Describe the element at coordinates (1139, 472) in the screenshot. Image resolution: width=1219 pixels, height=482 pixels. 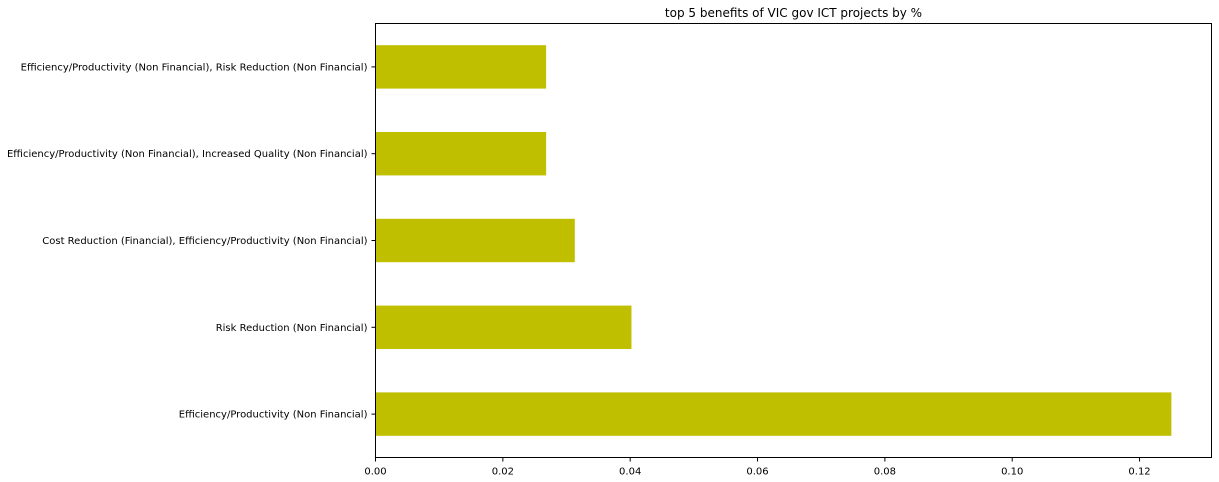
I see `x-tick-label: 0.12` at that location.